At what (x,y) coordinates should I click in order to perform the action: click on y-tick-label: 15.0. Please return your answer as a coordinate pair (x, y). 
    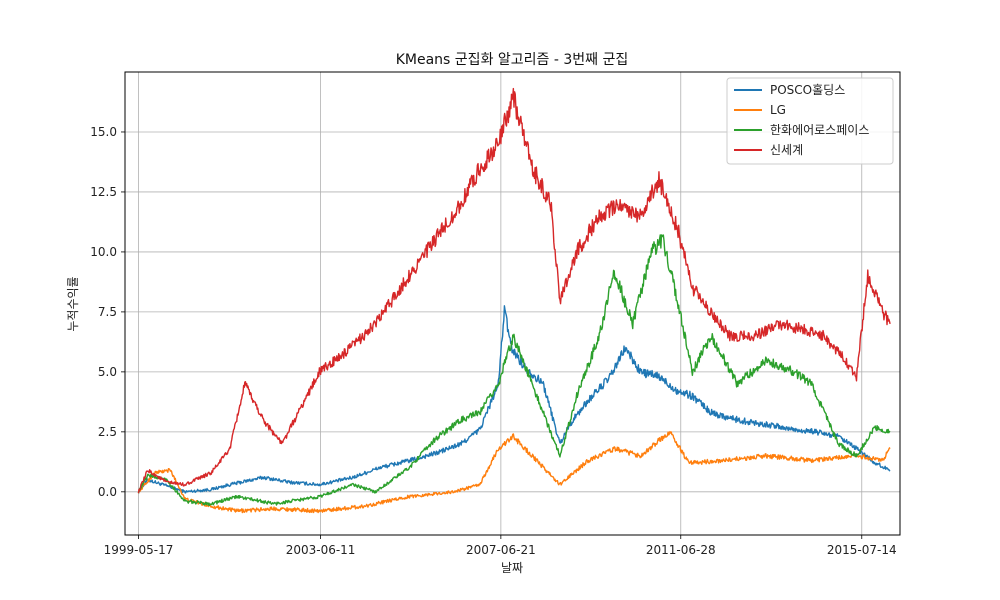
    Looking at the image, I should click on (103, 132).